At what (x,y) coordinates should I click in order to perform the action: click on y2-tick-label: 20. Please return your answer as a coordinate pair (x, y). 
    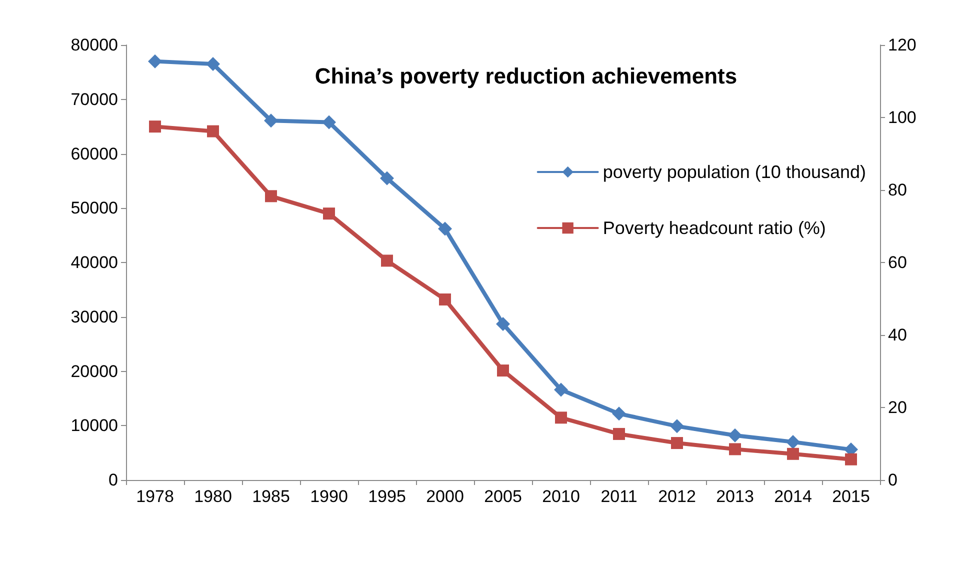
    Looking at the image, I should click on (897, 407).